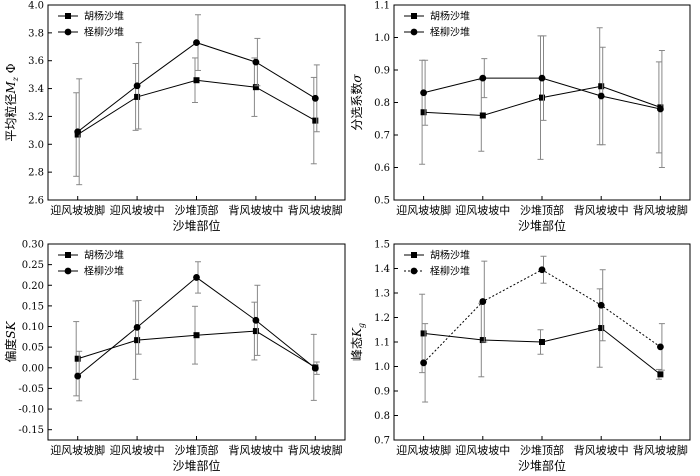  Describe the element at coordinates (36, 117) in the screenshot. I see `y-tick-label: 3.2` at that location.